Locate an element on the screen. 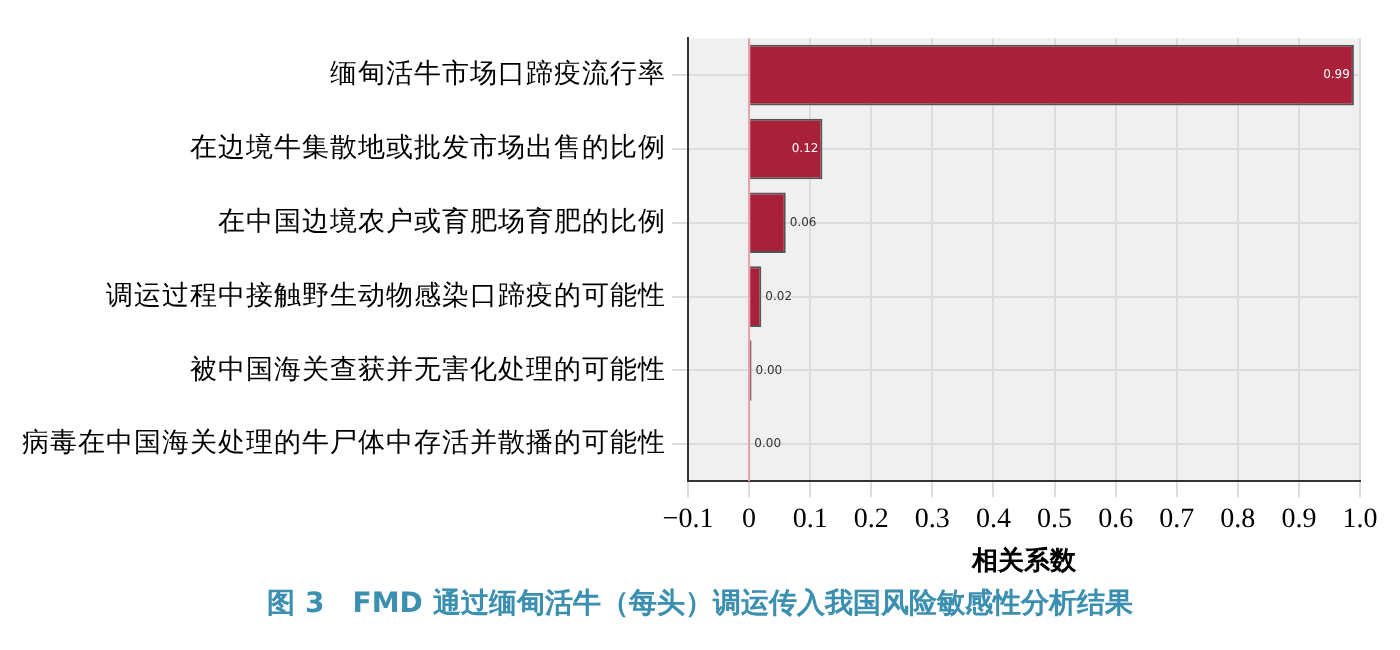 Image resolution: width=1400 pixels, height=650 pixels. x-tick-label: 1.0 is located at coordinates (1360, 520).